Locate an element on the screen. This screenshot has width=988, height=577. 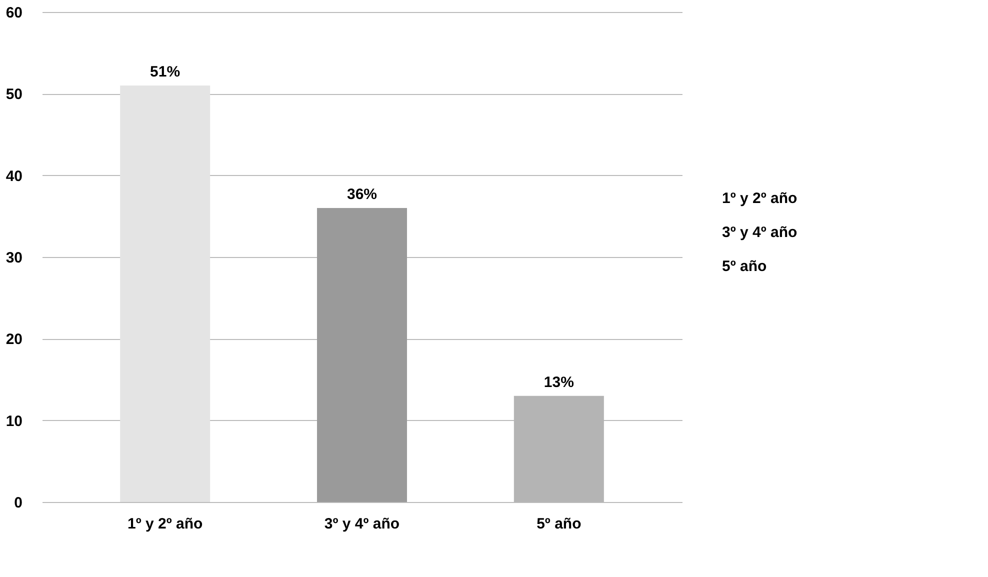
x-tick-label: 1º y 2º año is located at coordinates (165, 524).